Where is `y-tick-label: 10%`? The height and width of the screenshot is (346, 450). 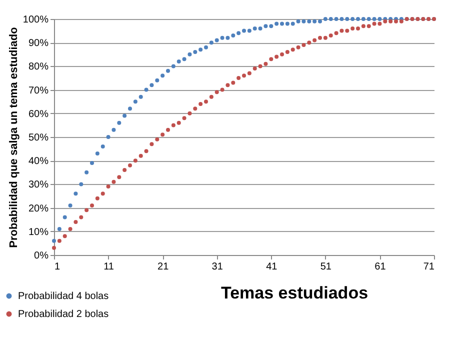 y-tick-label: 10% is located at coordinates (38, 232).